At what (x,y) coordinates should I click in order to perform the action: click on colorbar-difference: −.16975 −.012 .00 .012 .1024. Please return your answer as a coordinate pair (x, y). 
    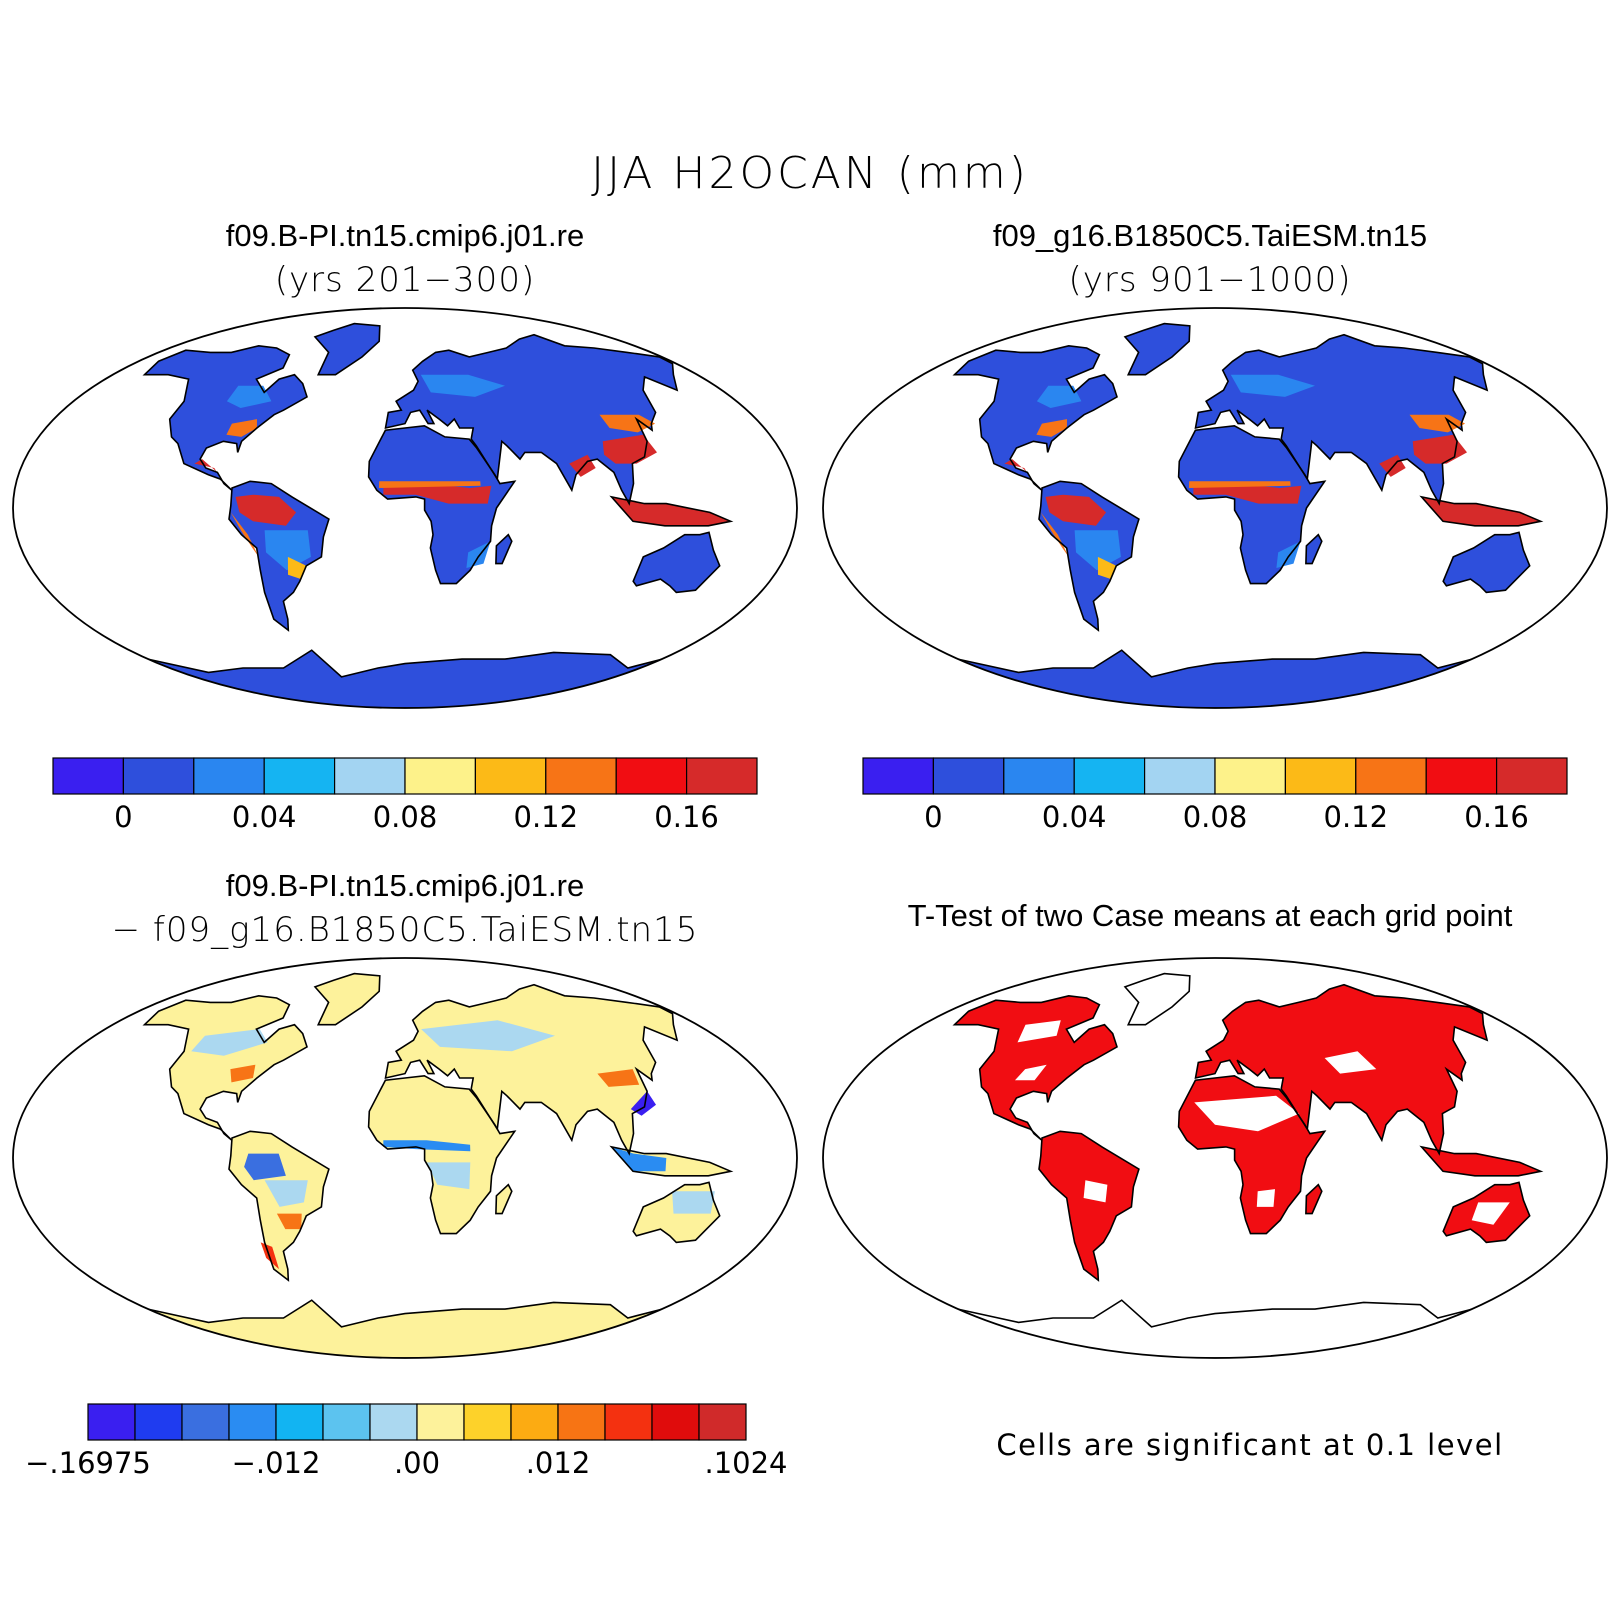
    Looking at the image, I should click on (406, 1441).